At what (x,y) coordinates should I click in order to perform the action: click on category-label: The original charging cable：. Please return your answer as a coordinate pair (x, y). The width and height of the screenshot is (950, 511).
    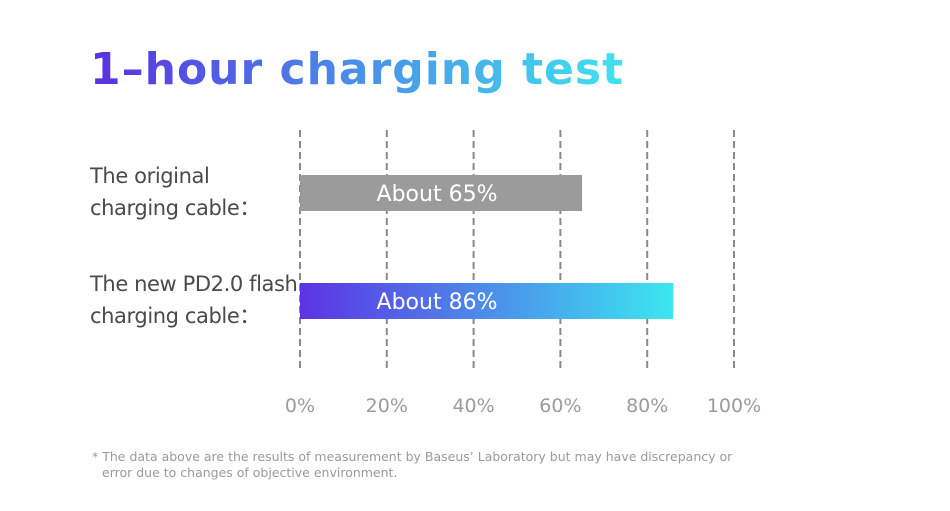
    Looking at the image, I should click on (174, 192).